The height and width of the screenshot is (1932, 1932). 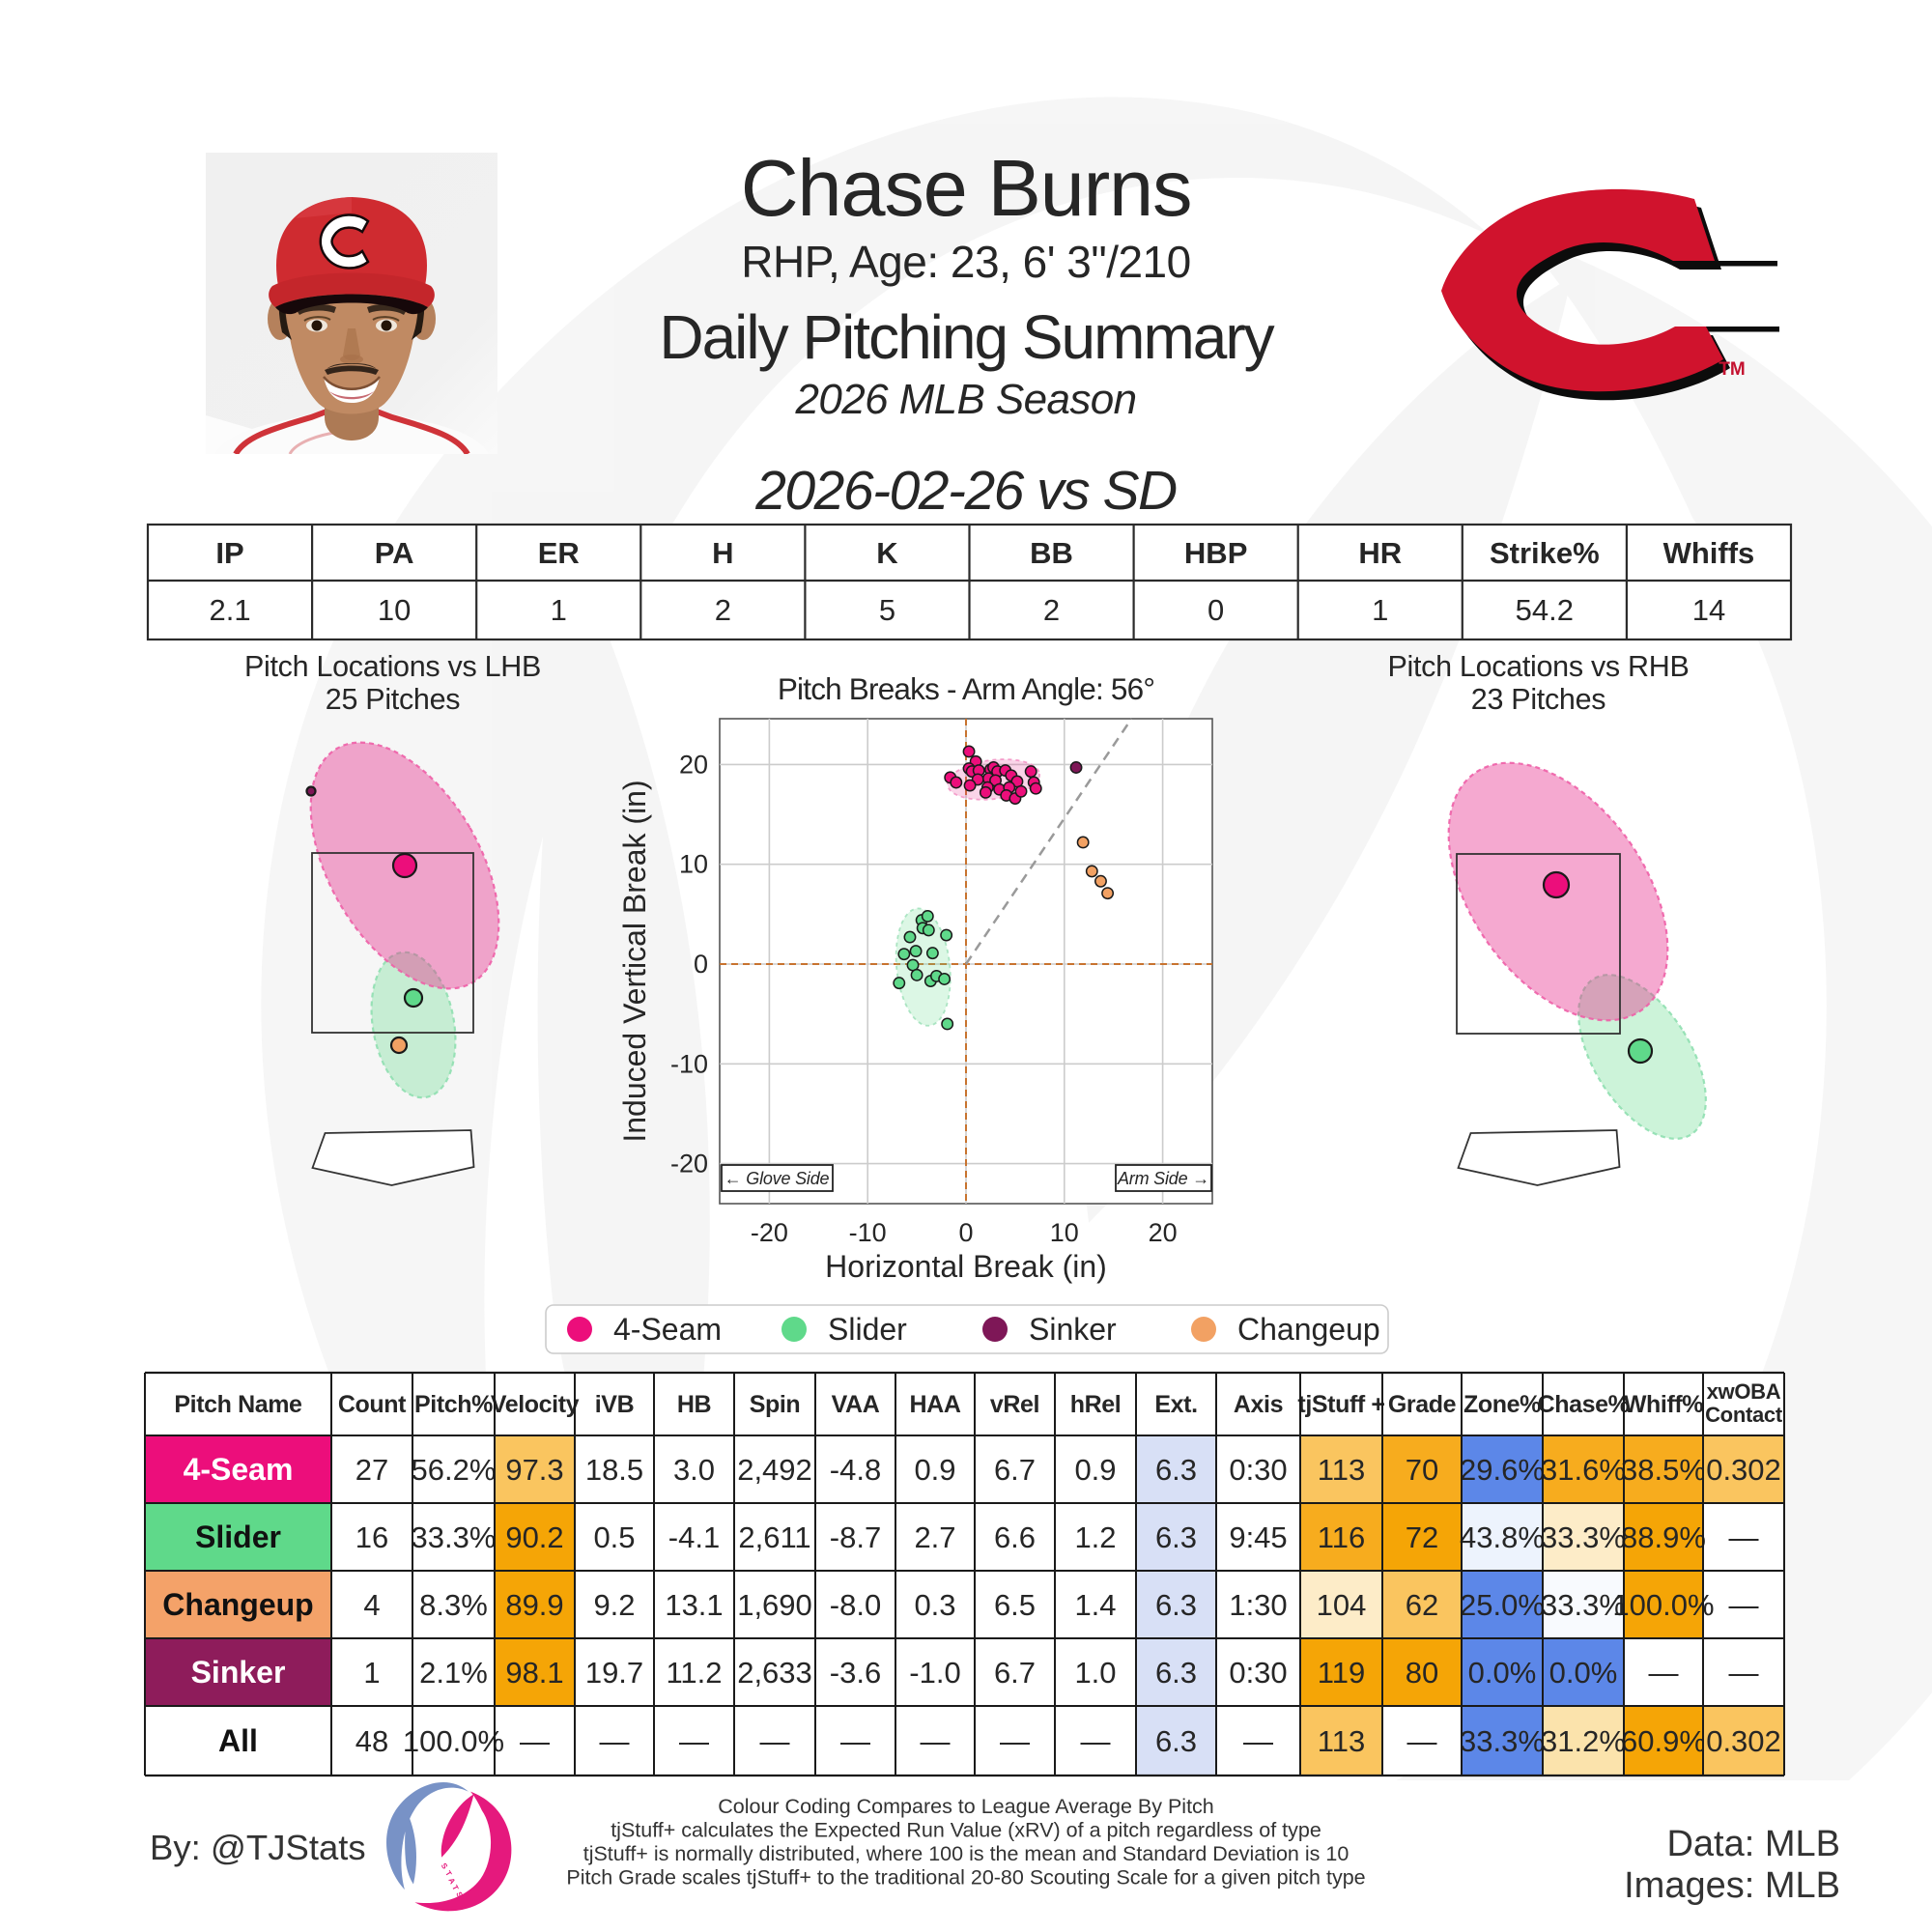 What do you see at coordinates (238, 1672) in the screenshot?
I see `svg-text: Sinker` at bounding box center [238, 1672].